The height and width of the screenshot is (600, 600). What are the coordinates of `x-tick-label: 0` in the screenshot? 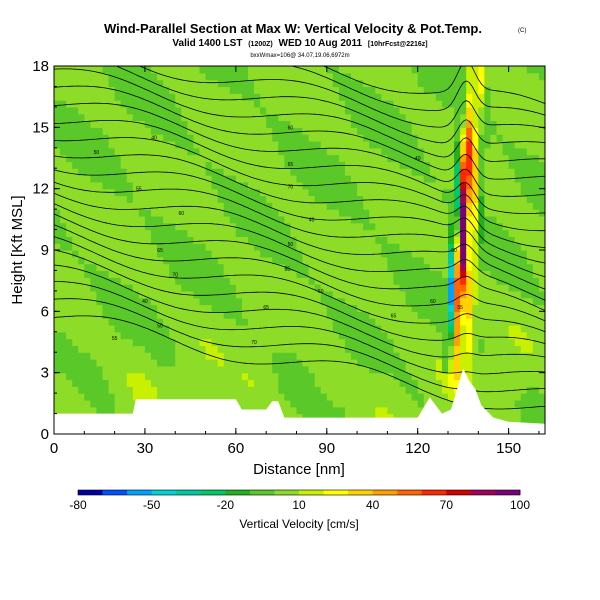 It's located at (54, 448).